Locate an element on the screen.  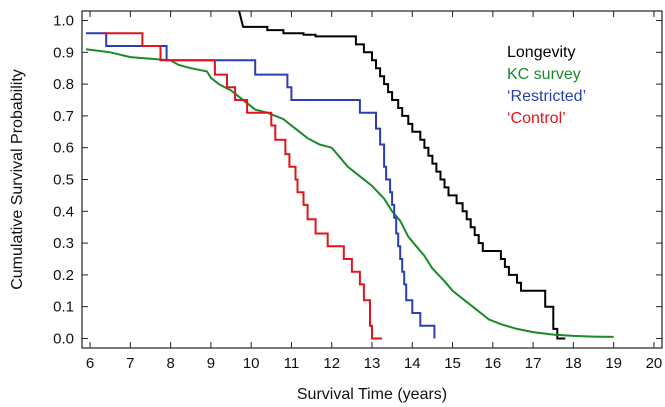
y-tick-label: 0.9 is located at coordinates (63, 52).